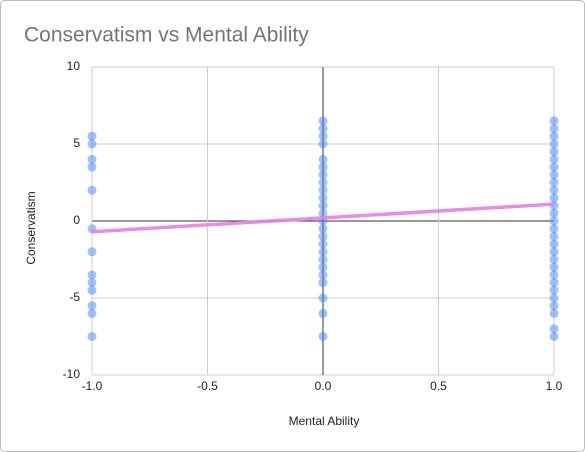  I want to click on y-axis-label: Conservatism, so click(31, 227).